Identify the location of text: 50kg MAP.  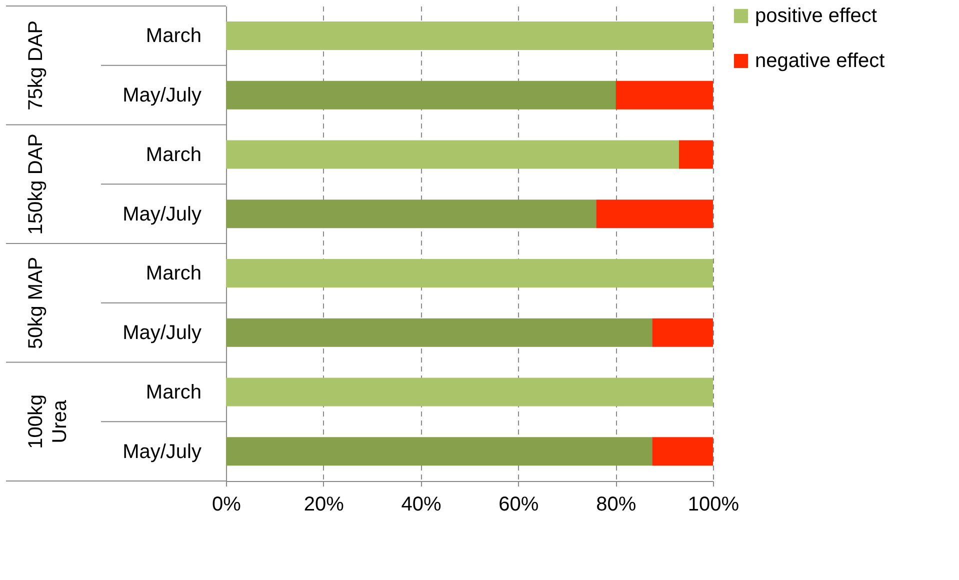
(36, 303).